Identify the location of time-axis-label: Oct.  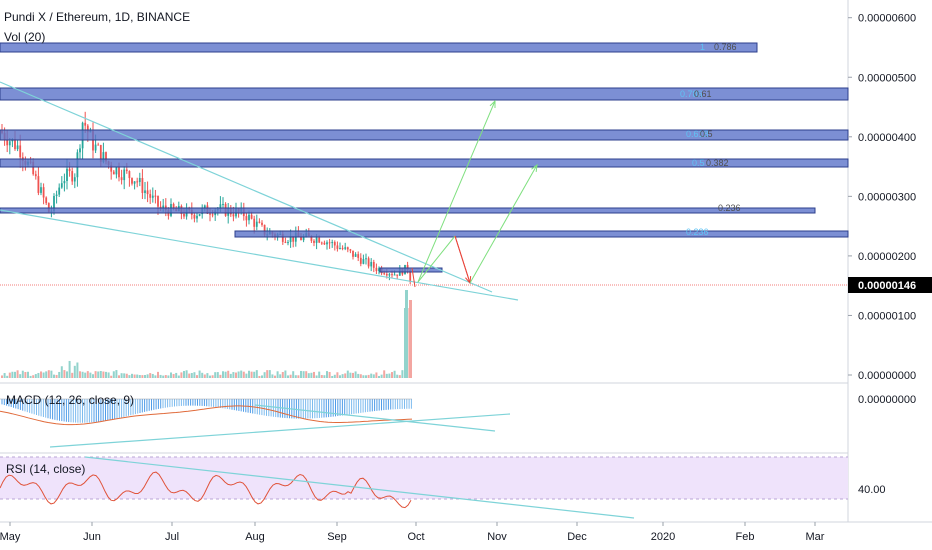
(415, 537).